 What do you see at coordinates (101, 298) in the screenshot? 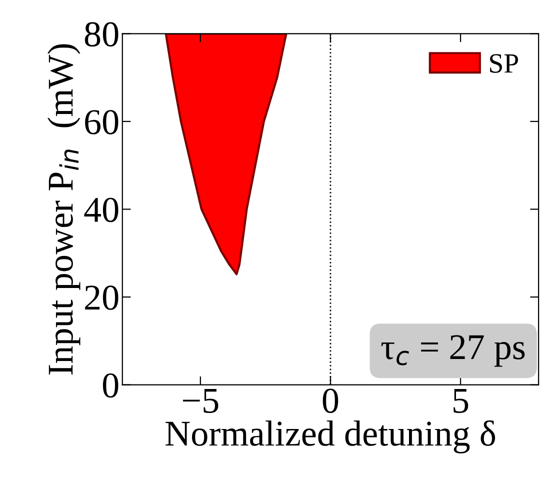
I see `y-tick-label: 20` at bounding box center [101, 298].